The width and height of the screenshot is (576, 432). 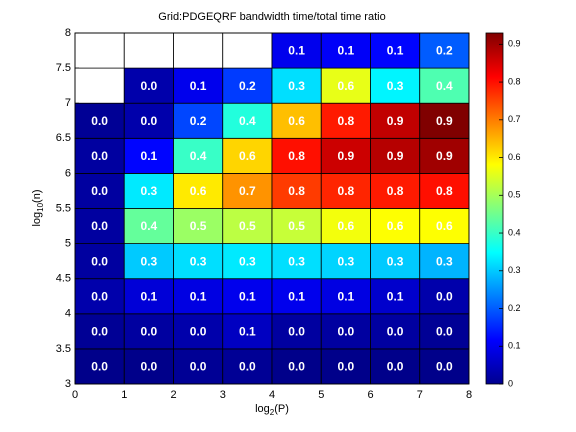 I want to click on y-tick-label: 6, so click(x=68, y=173).